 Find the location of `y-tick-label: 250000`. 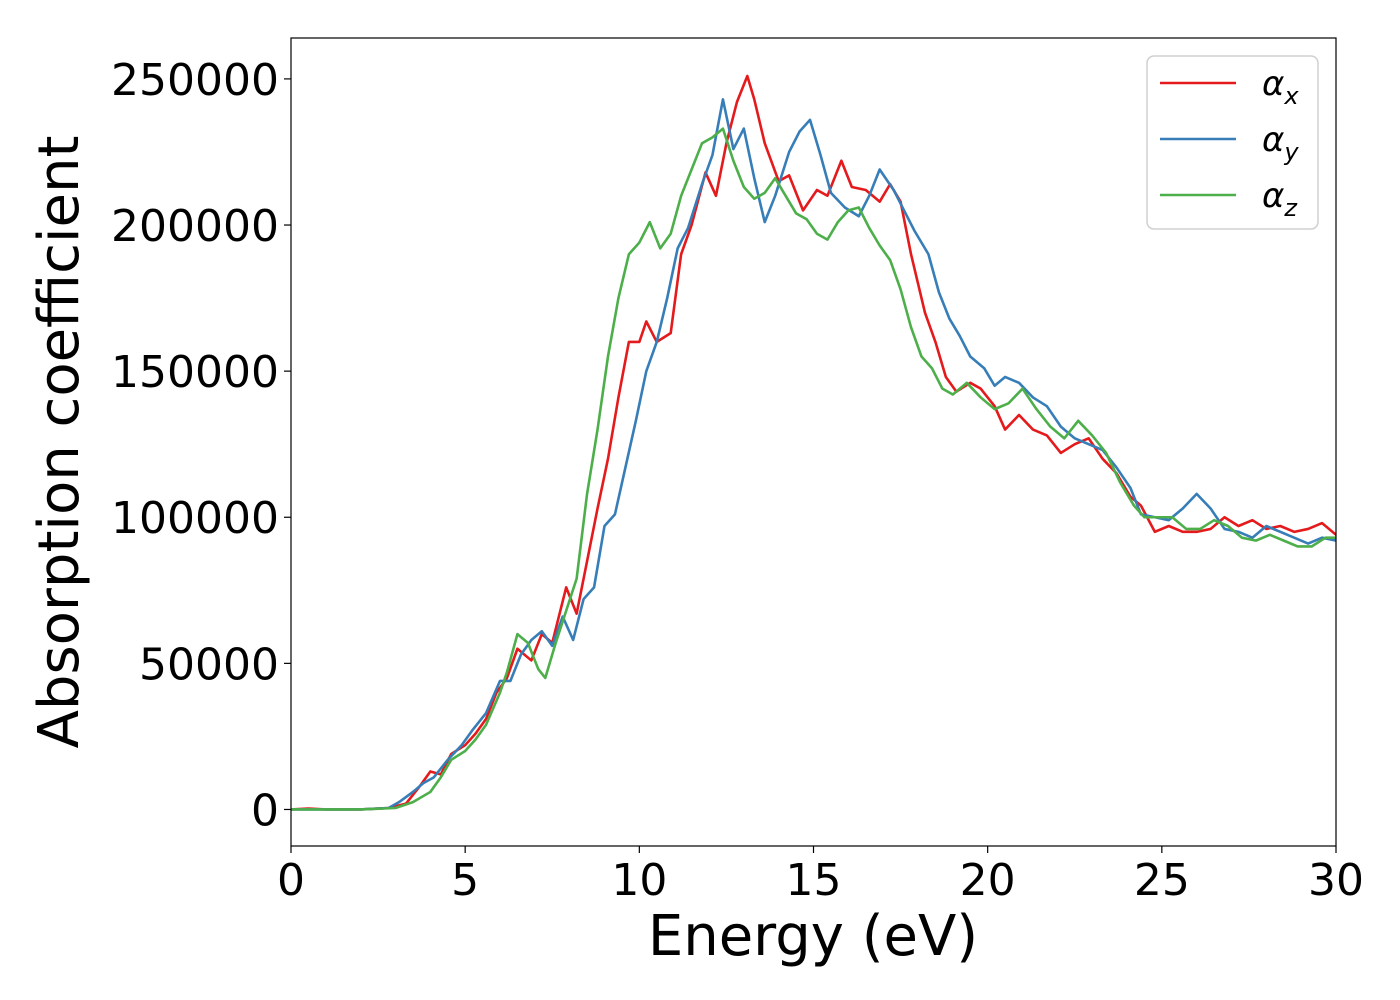

y-tick-label: 250000 is located at coordinates (195, 80).